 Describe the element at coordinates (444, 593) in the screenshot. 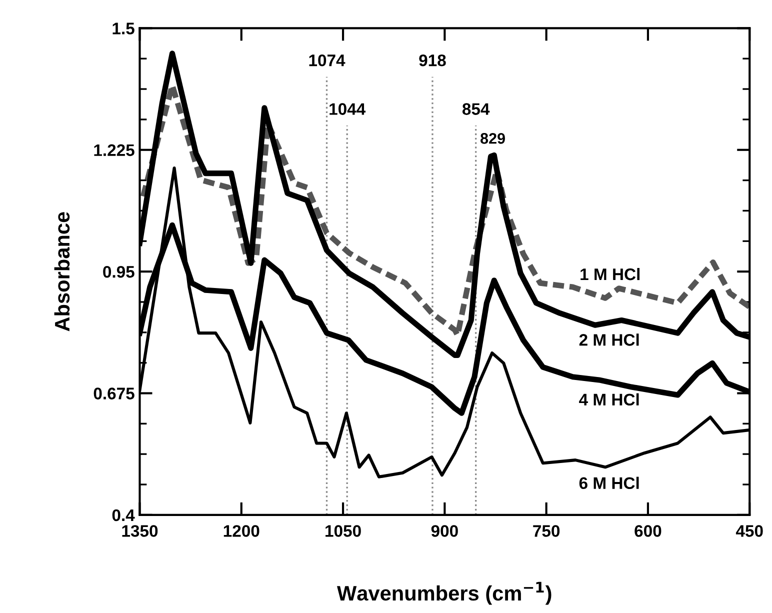

I see `x-axis-title: Wavenumbers (cm$^{−1}$)` at that location.